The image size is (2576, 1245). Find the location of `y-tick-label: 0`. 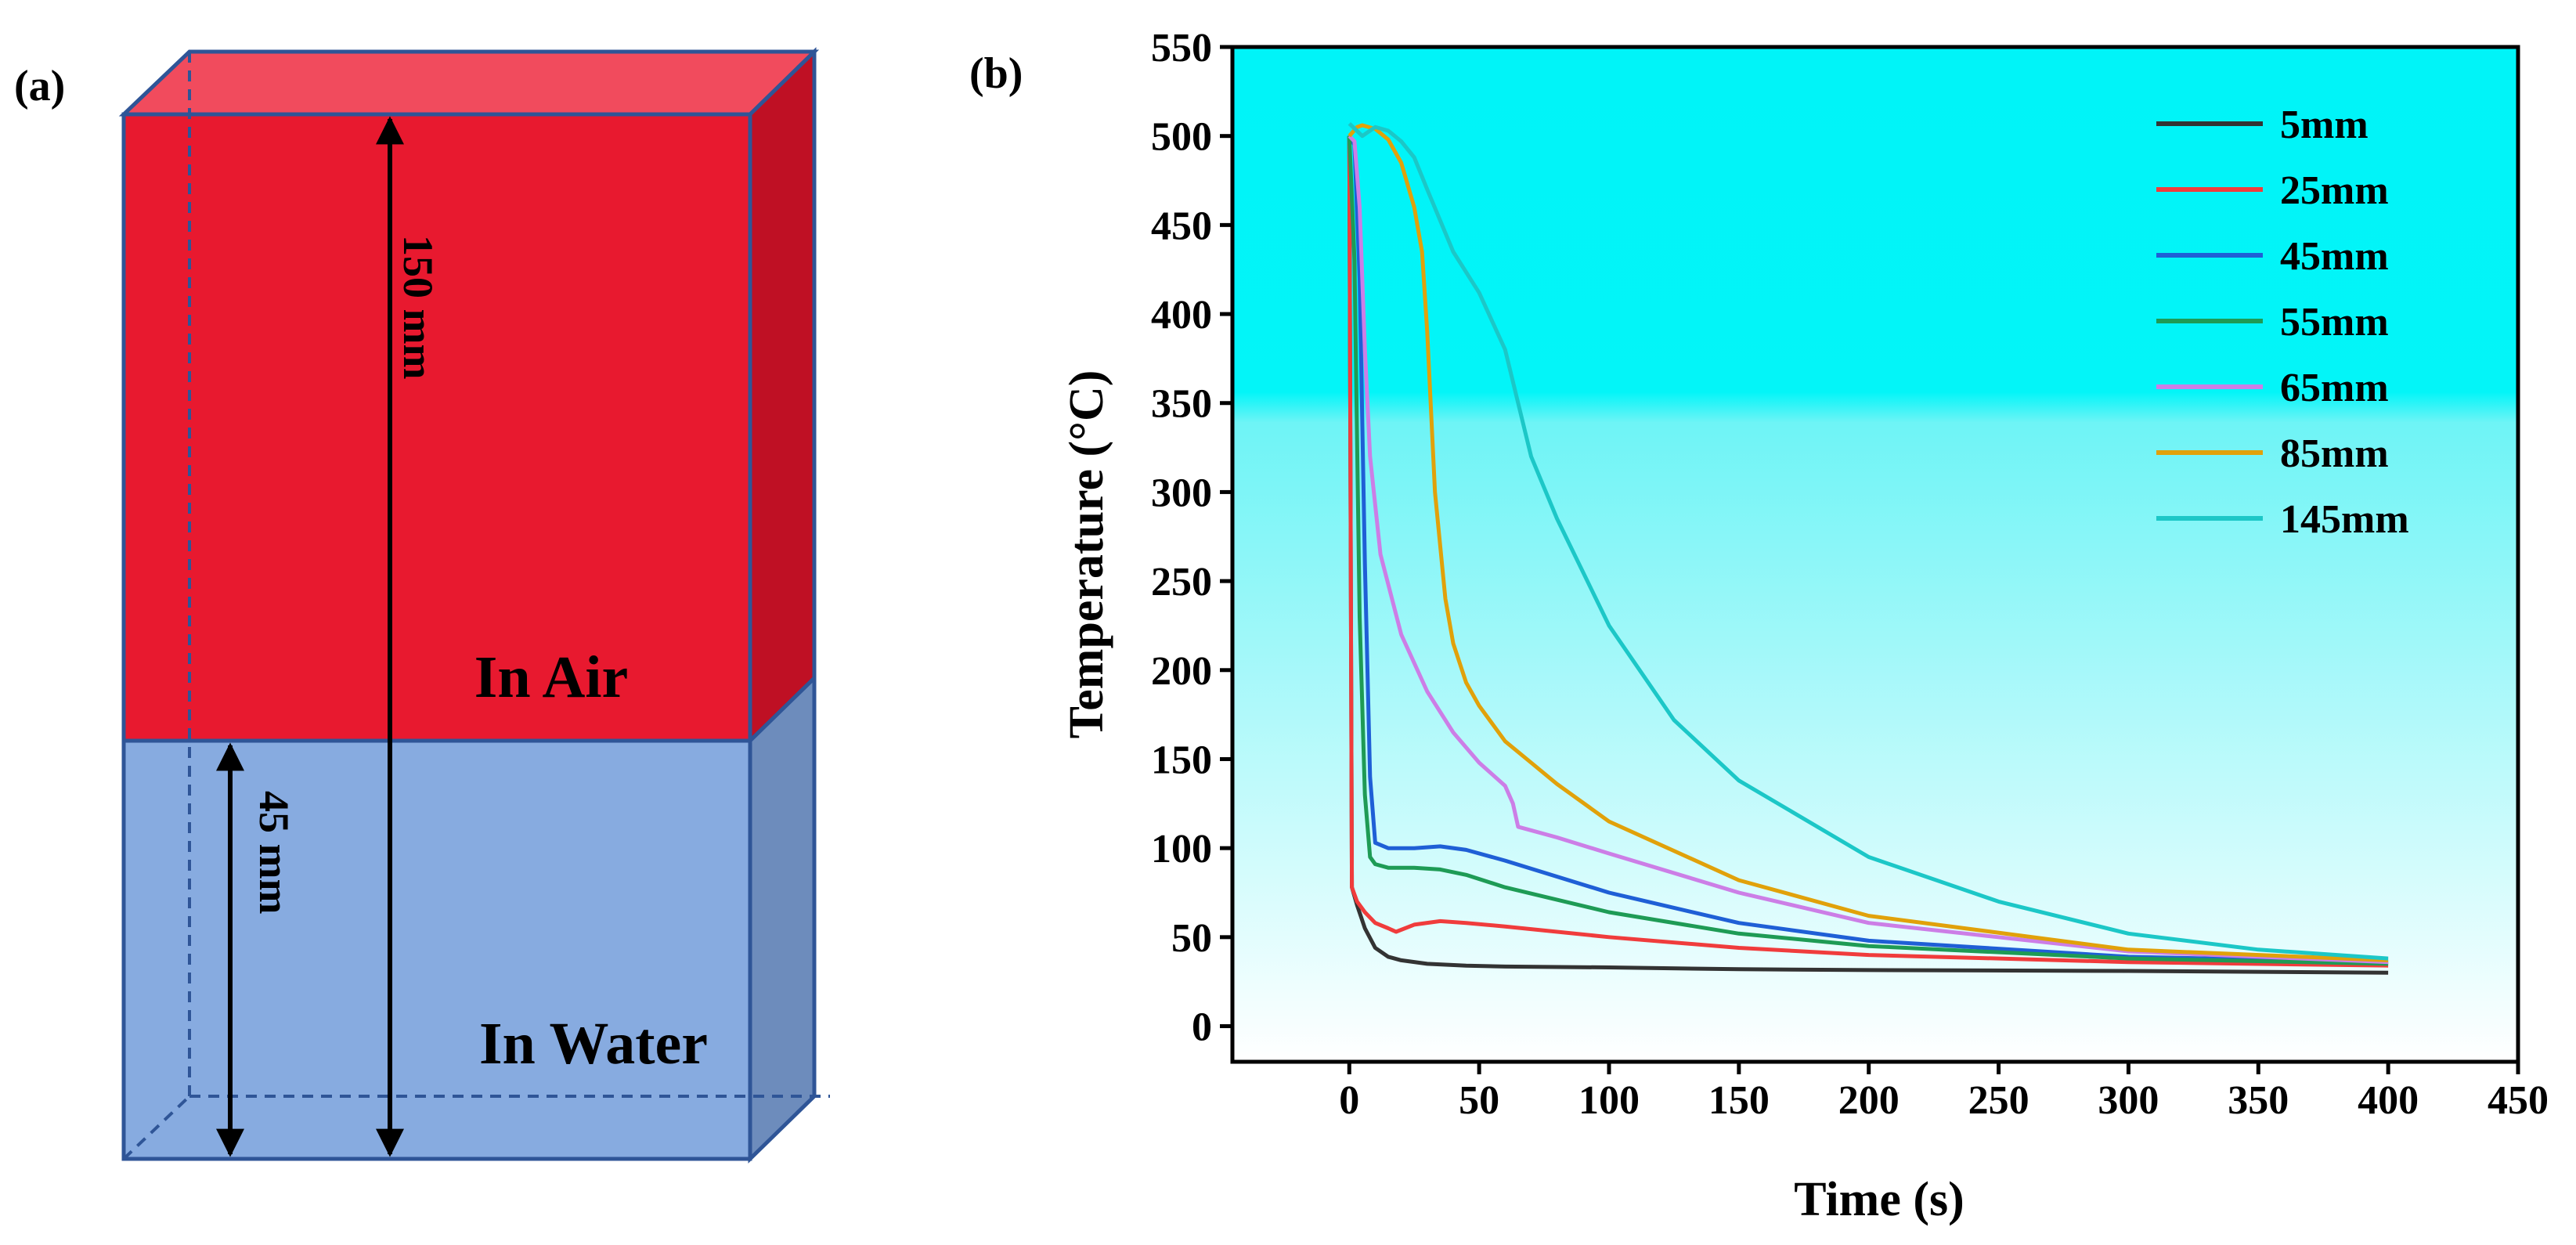

y-tick-label: 0 is located at coordinates (1202, 1027).